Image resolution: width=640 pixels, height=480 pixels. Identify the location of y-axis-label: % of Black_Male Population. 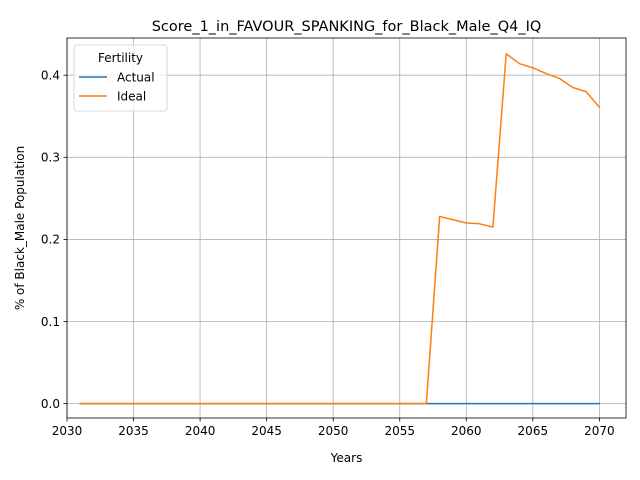
(20, 228).